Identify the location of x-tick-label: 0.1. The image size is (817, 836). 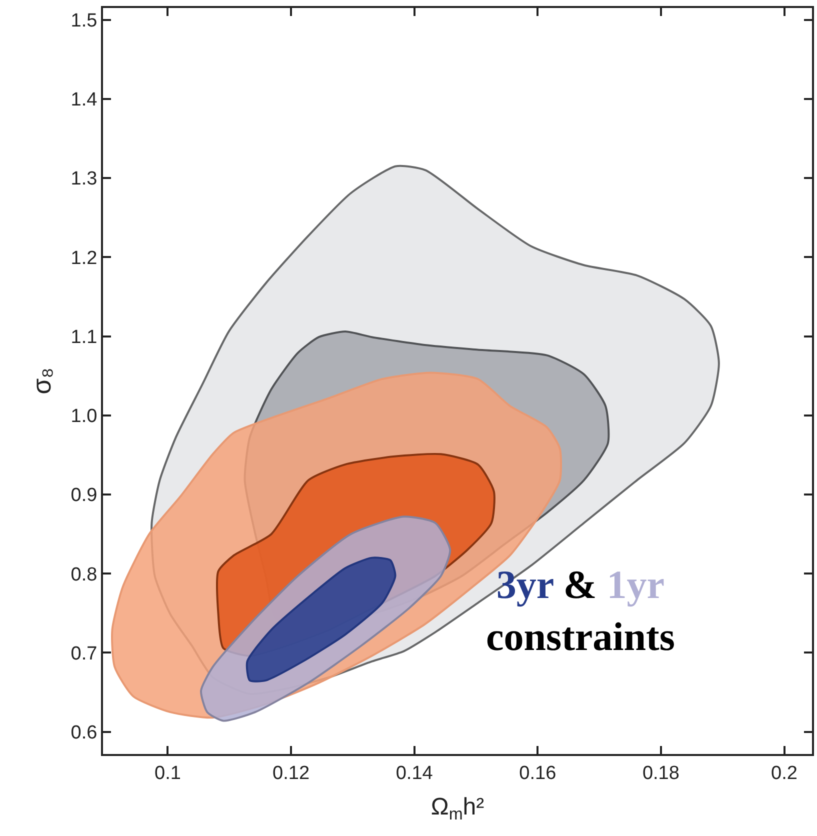
(167, 773).